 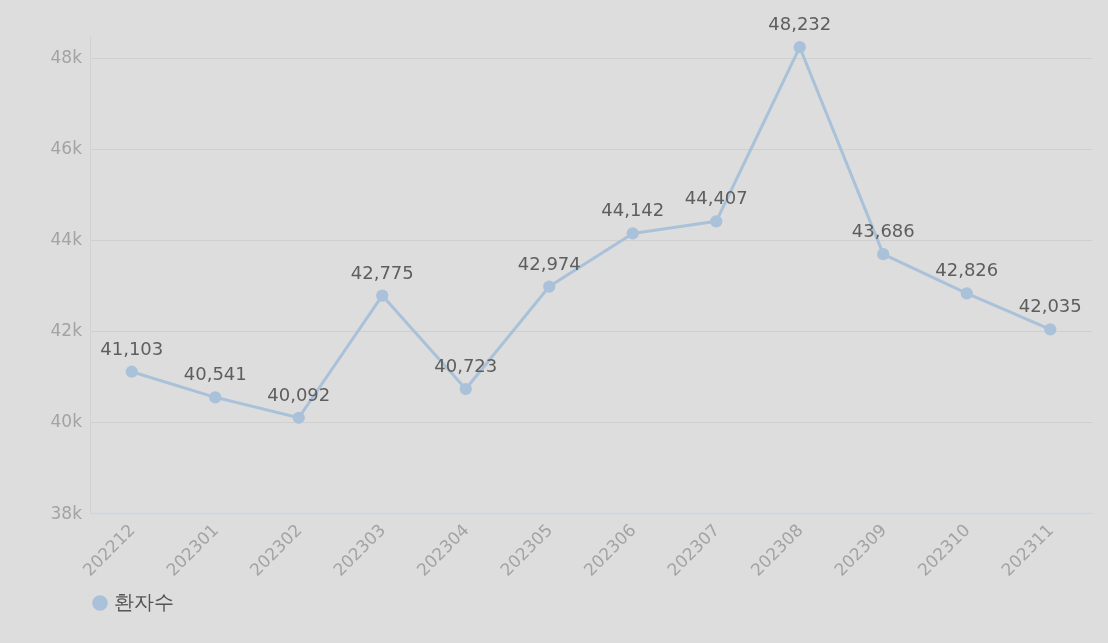 I want to click on data-label: 41,103, so click(x=132, y=348).